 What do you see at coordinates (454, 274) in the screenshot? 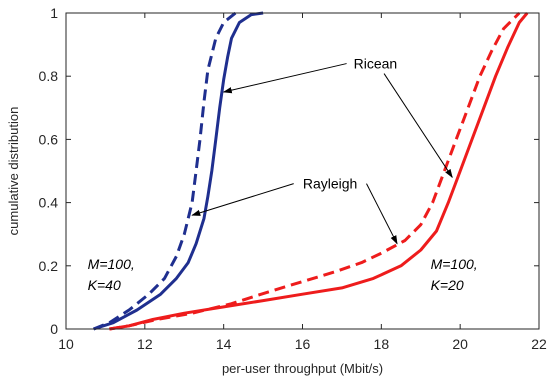
I see `parameter-label-2: M=100, K=20` at bounding box center [454, 274].